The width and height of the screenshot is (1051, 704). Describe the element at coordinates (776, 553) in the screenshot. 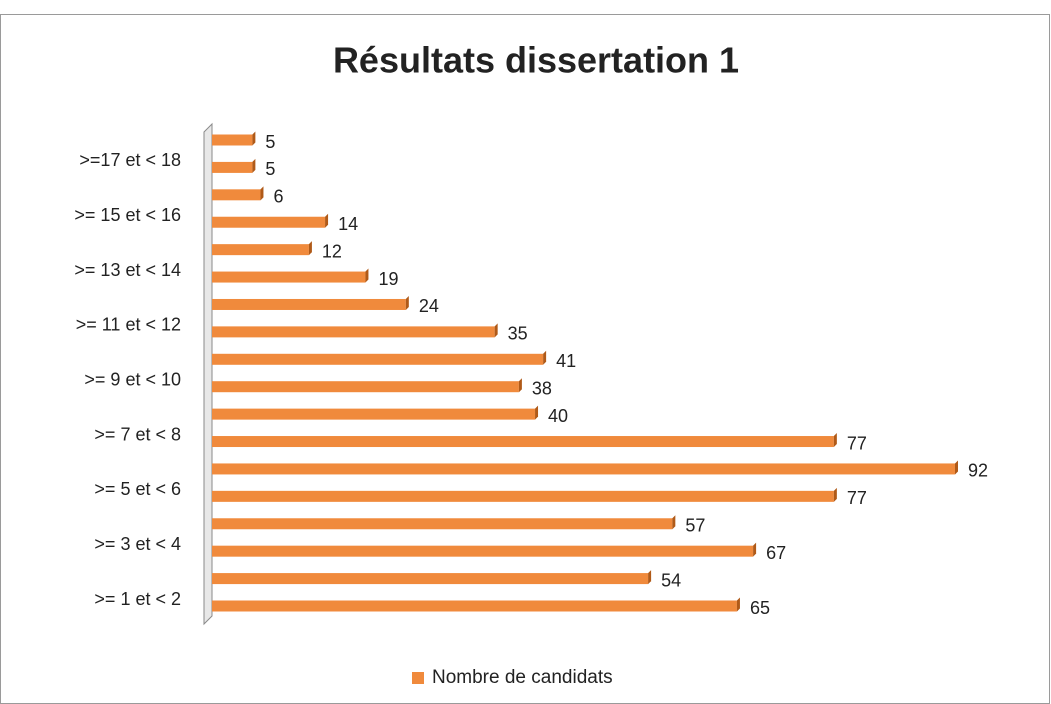

I see `data-label: 67` at that location.